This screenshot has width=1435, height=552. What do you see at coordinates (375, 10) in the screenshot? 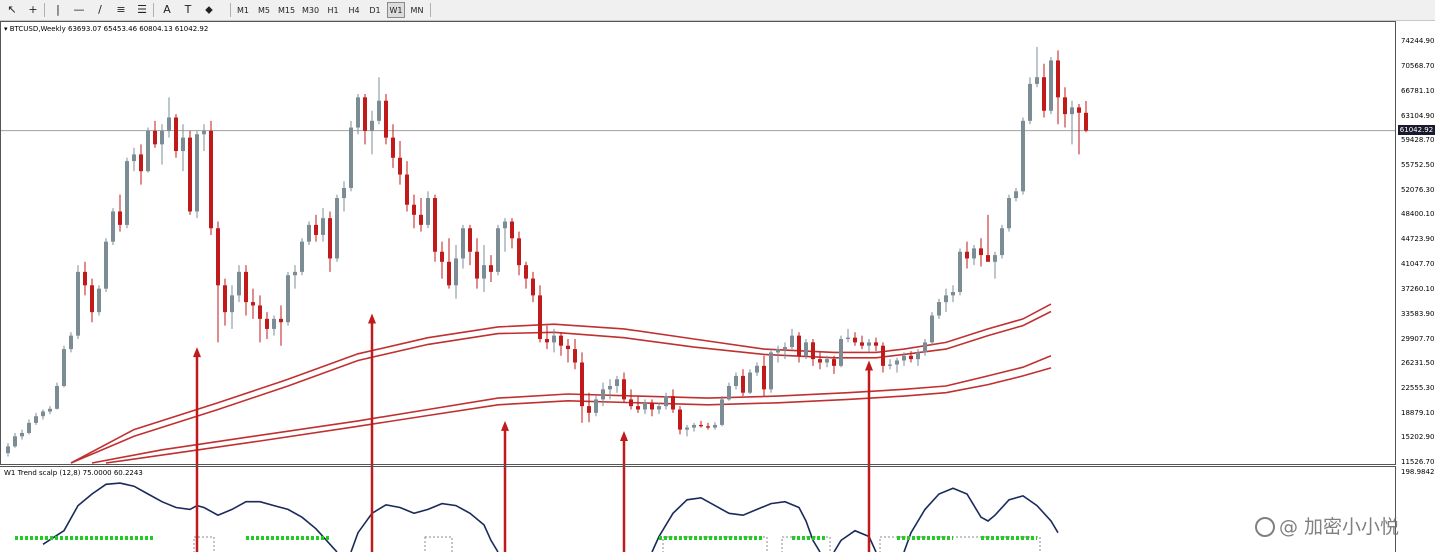
I see `timeframe-d1-button: D1` at bounding box center [375, 10].